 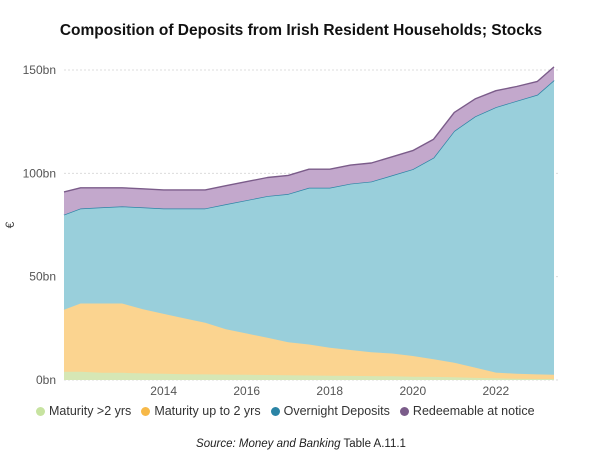 I want to click on y-tick-label: 100bn, so click(x=39, y=173).